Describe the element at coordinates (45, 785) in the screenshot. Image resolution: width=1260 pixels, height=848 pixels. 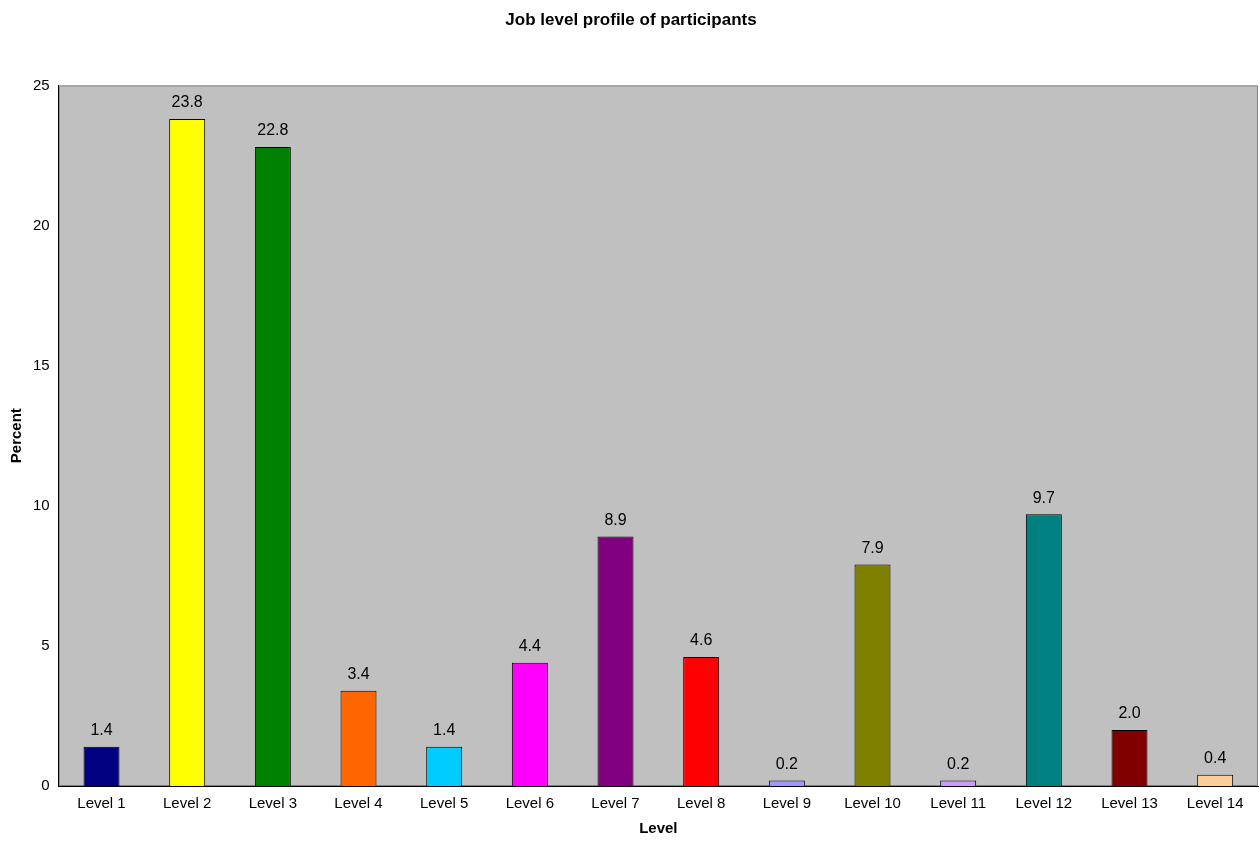
I see `y-tick-label: 0` at that location.